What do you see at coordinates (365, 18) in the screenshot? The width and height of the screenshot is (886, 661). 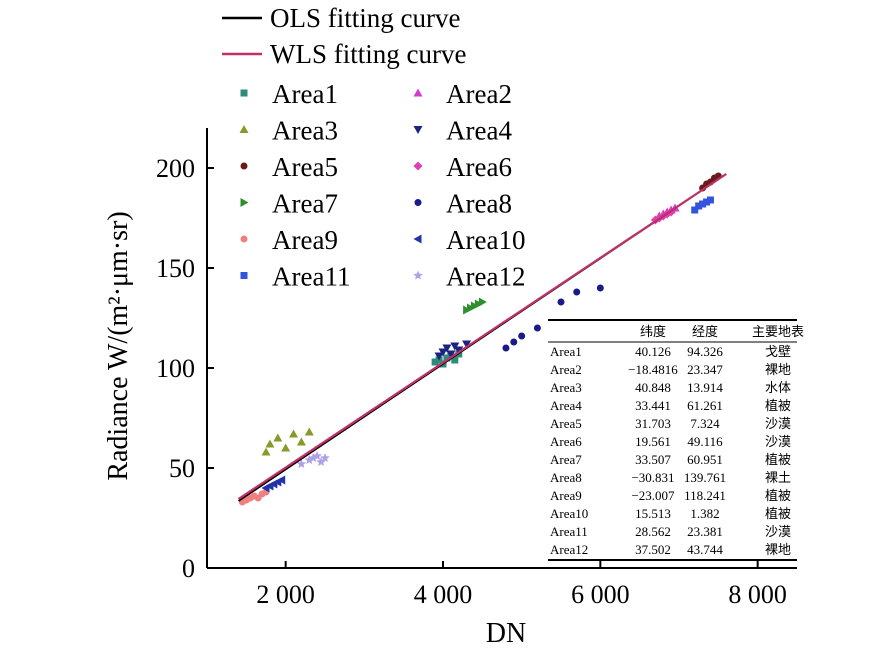 I see `legend-label: OLS fitting curve` at bounding box center [365, 18].